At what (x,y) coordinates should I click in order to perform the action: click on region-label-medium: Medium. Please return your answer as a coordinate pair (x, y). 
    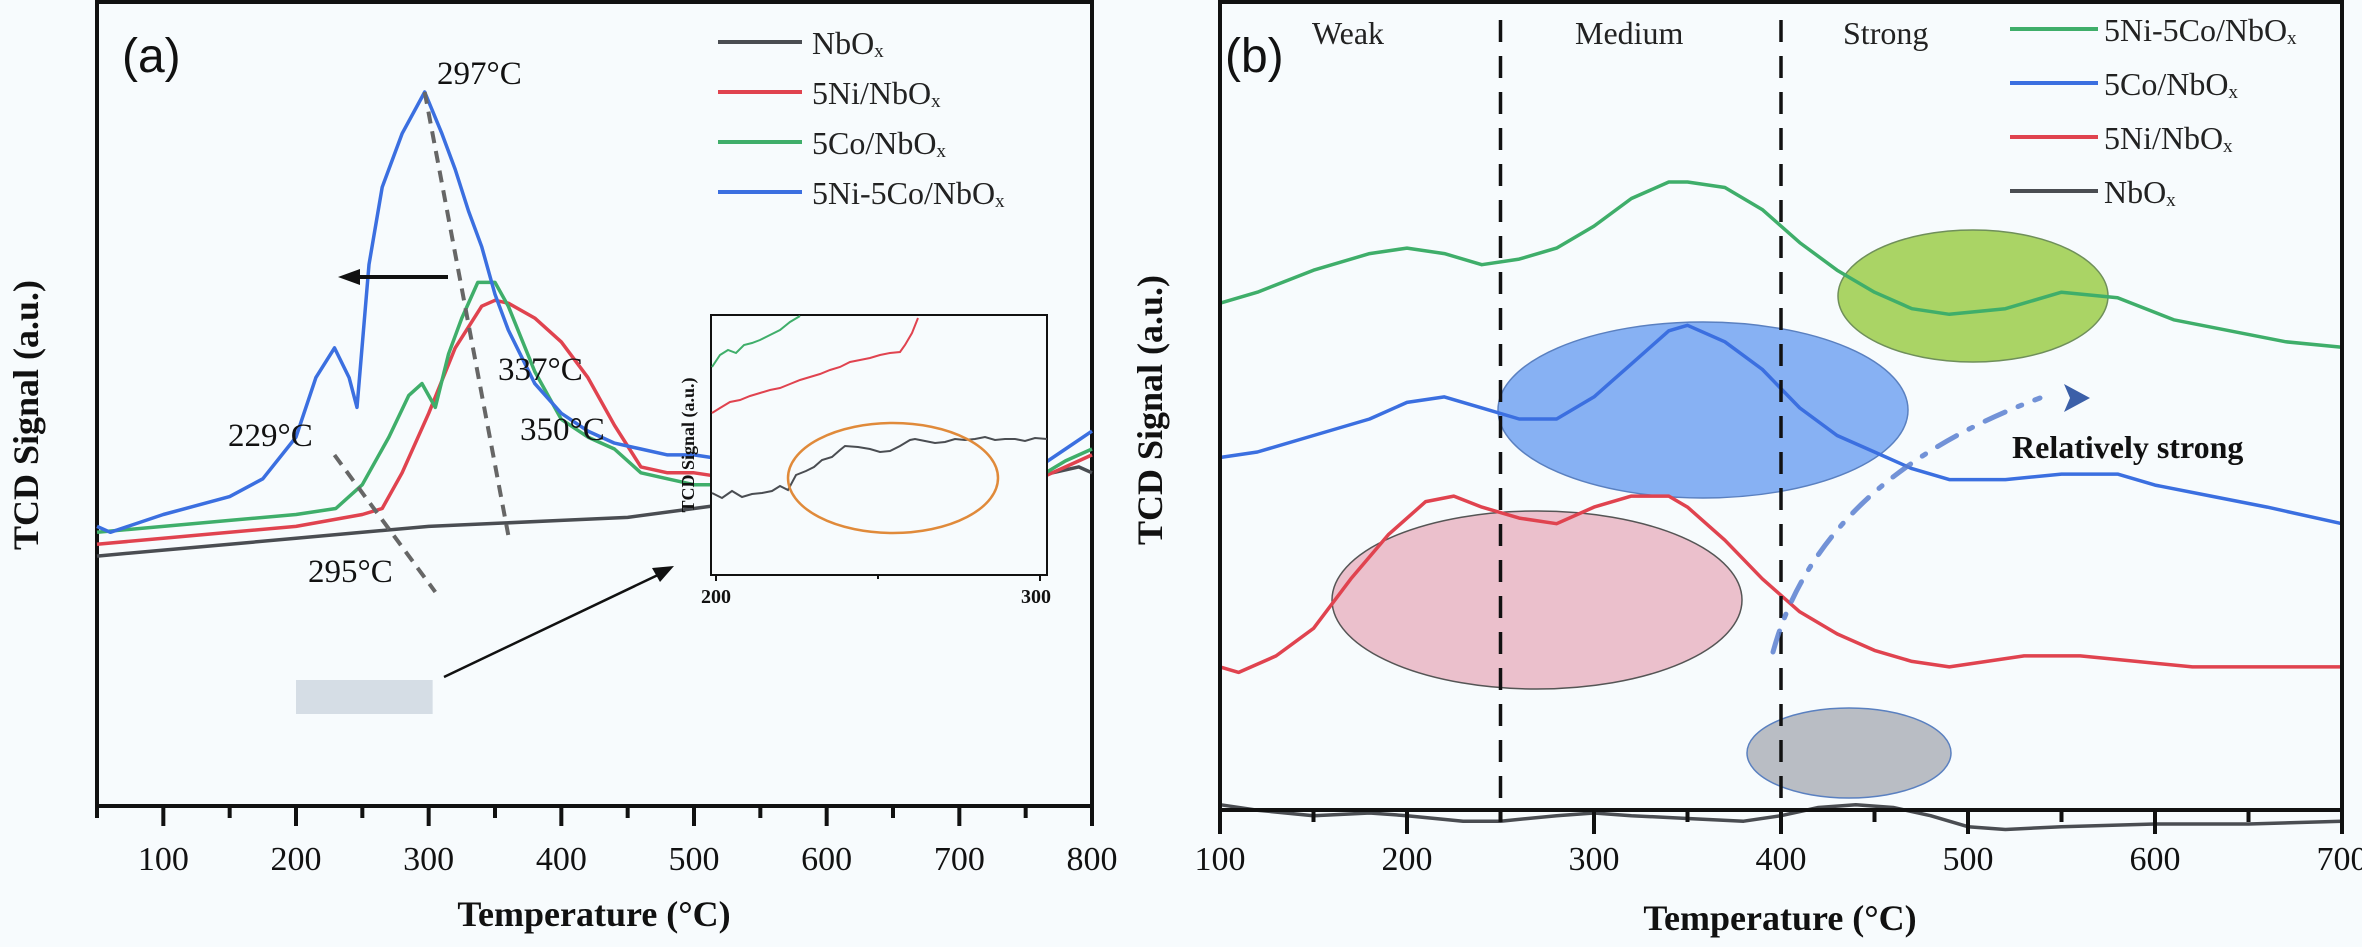
    Looking at the image, I should click on (1629, 33).